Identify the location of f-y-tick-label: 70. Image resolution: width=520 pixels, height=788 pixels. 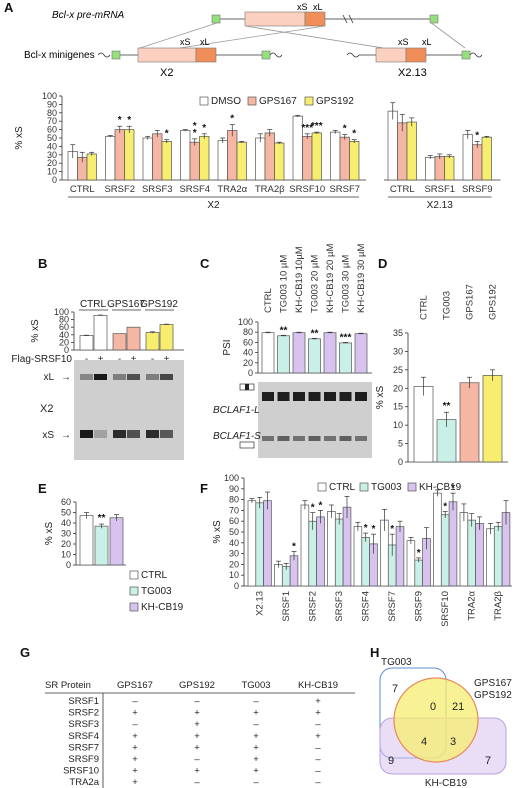
(234, 510).